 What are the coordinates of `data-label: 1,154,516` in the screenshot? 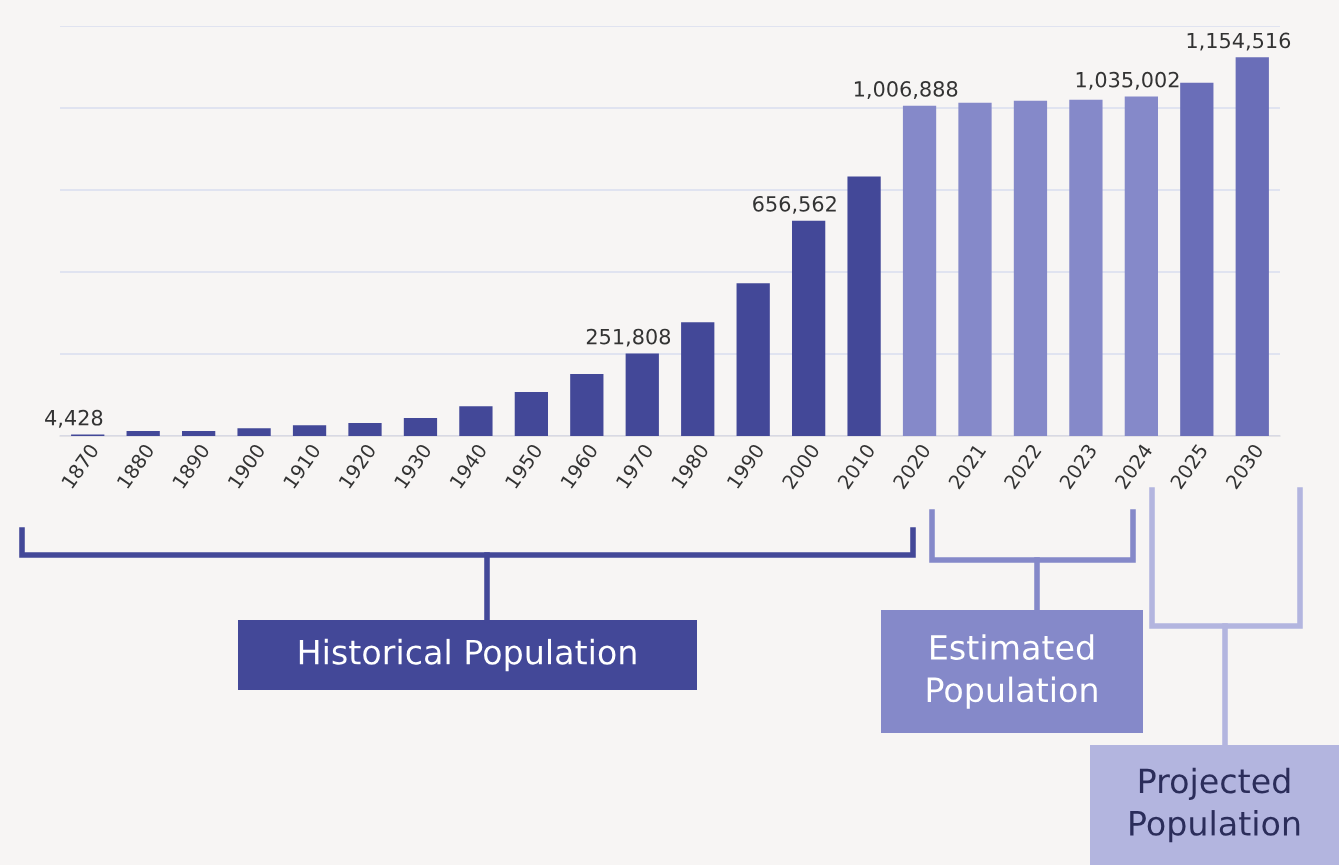 It's located at (1239, 41).